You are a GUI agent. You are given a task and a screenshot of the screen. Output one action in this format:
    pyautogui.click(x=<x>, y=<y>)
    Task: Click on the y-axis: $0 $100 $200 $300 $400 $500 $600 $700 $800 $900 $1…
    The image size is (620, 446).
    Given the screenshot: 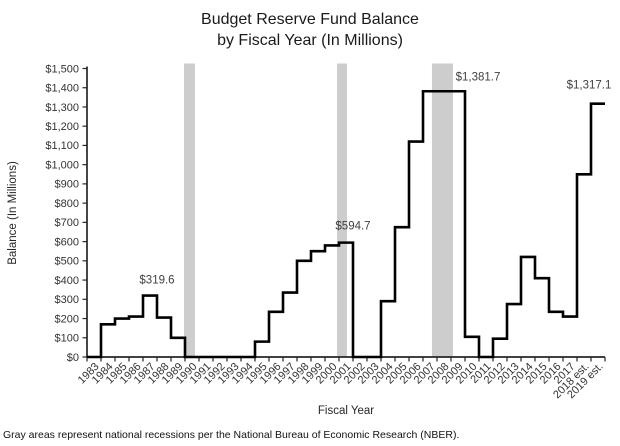 What is the action you would take?
    pyautogui.click(x=66, y=213)
    